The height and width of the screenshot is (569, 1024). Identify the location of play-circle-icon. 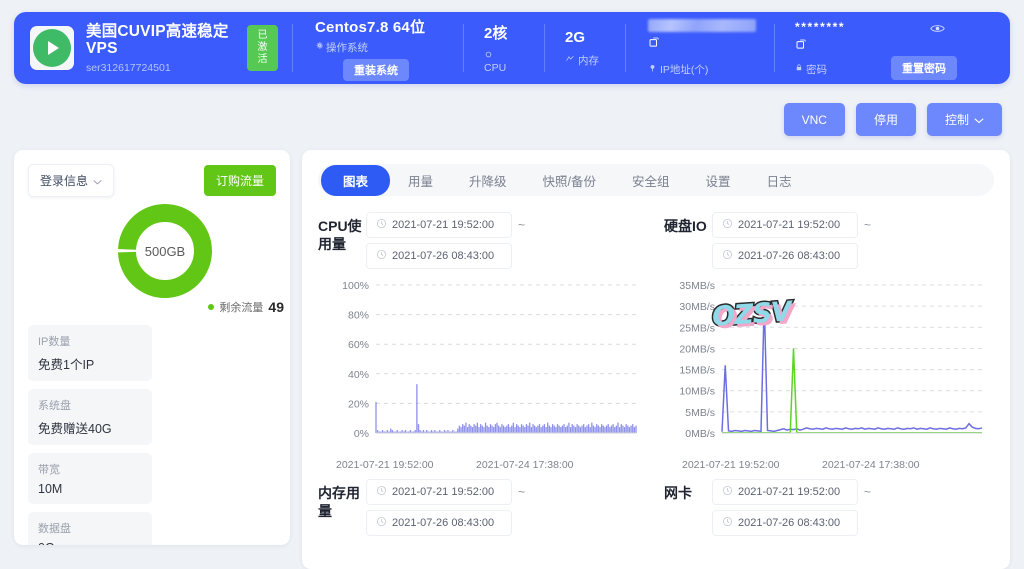
(52, 48).